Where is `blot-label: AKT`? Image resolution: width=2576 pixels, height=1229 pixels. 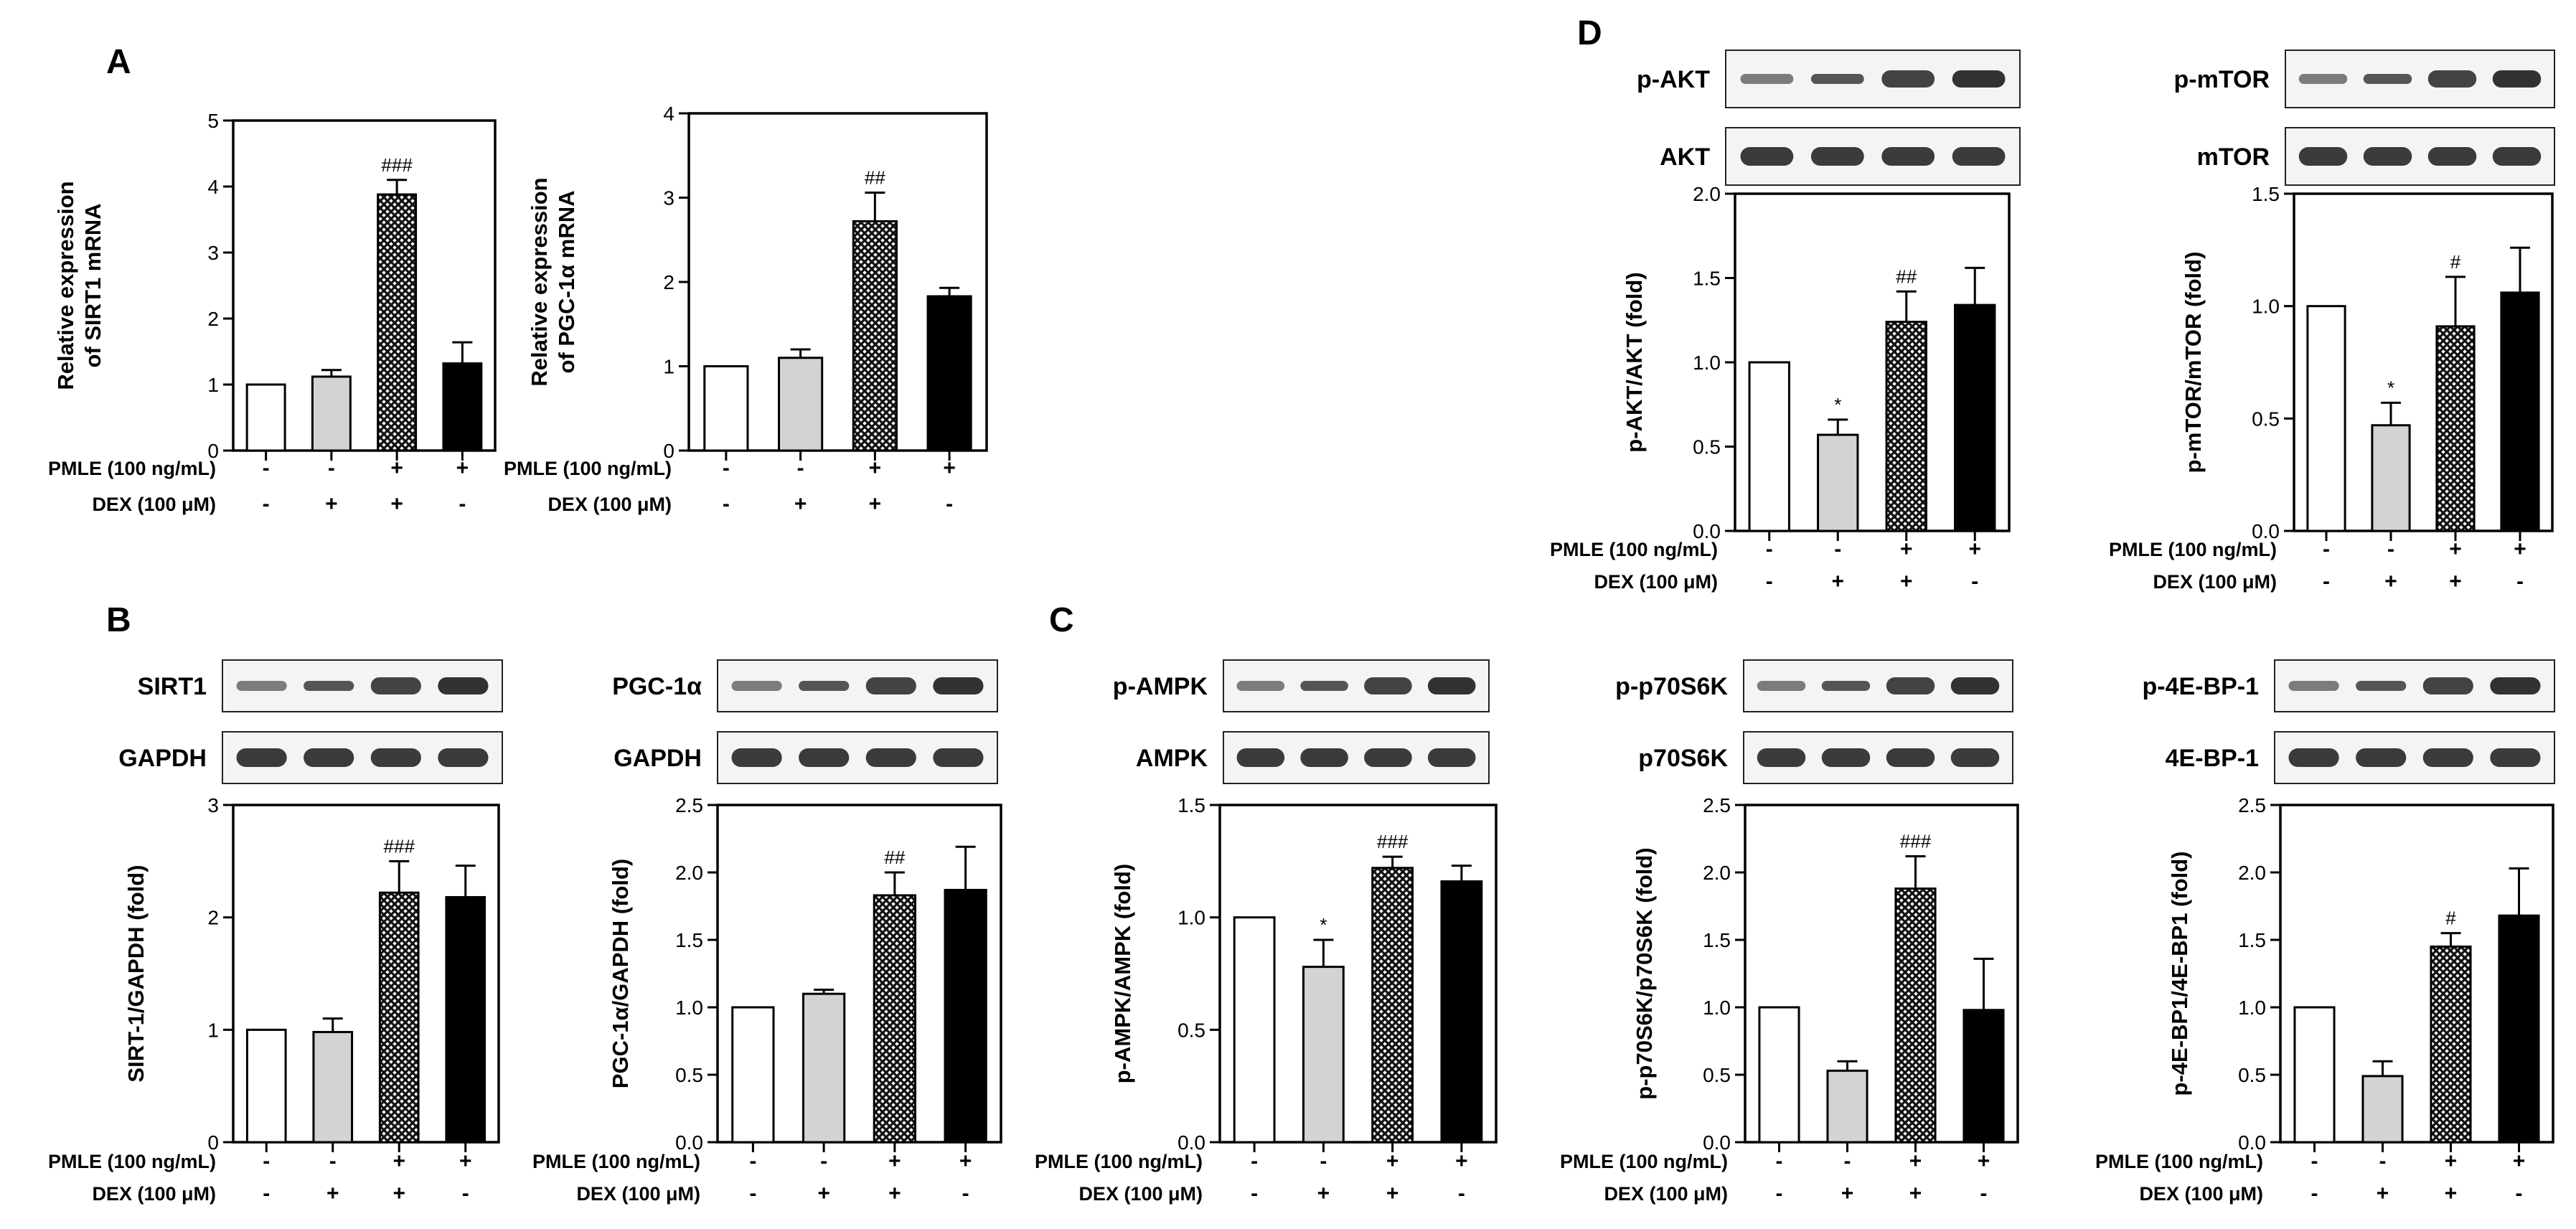
blot-label: AKT is located at coordinates (1685, 157).